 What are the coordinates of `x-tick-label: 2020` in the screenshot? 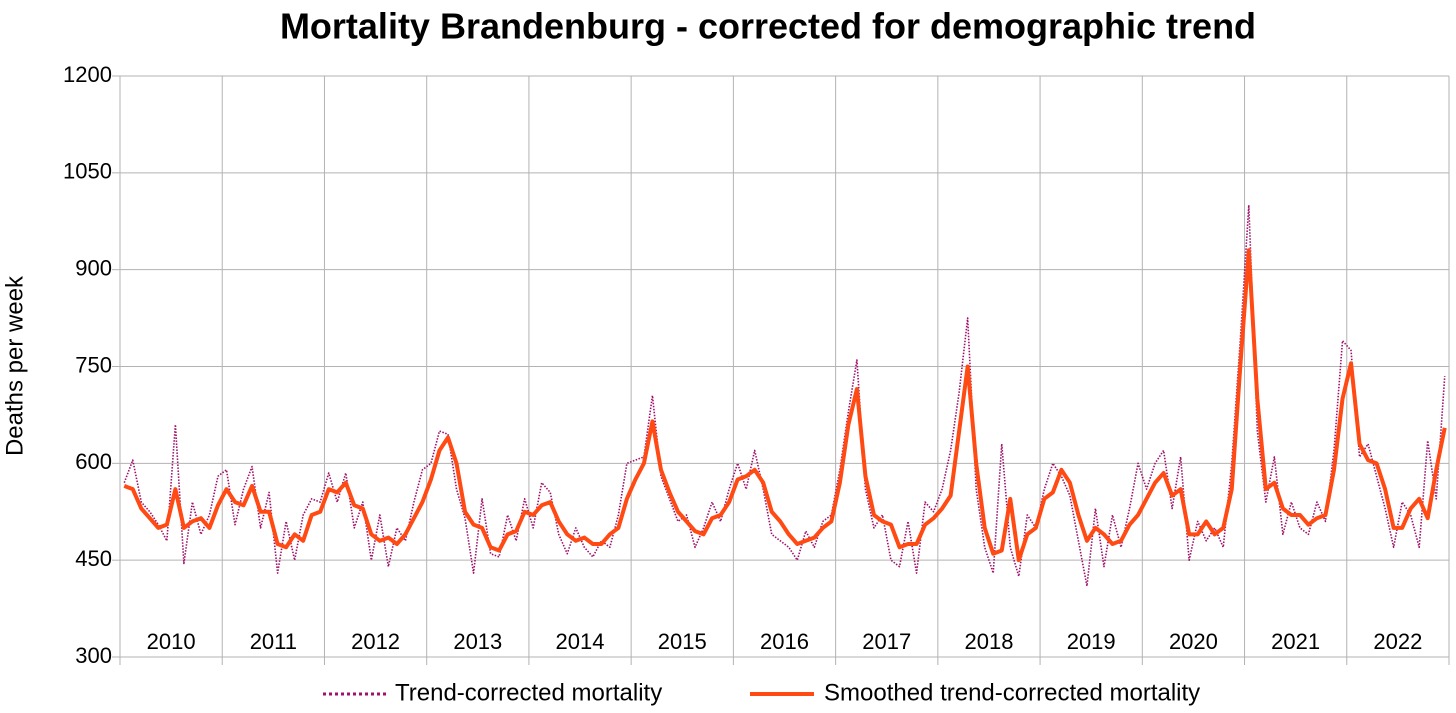 It's located at (1193, 641).